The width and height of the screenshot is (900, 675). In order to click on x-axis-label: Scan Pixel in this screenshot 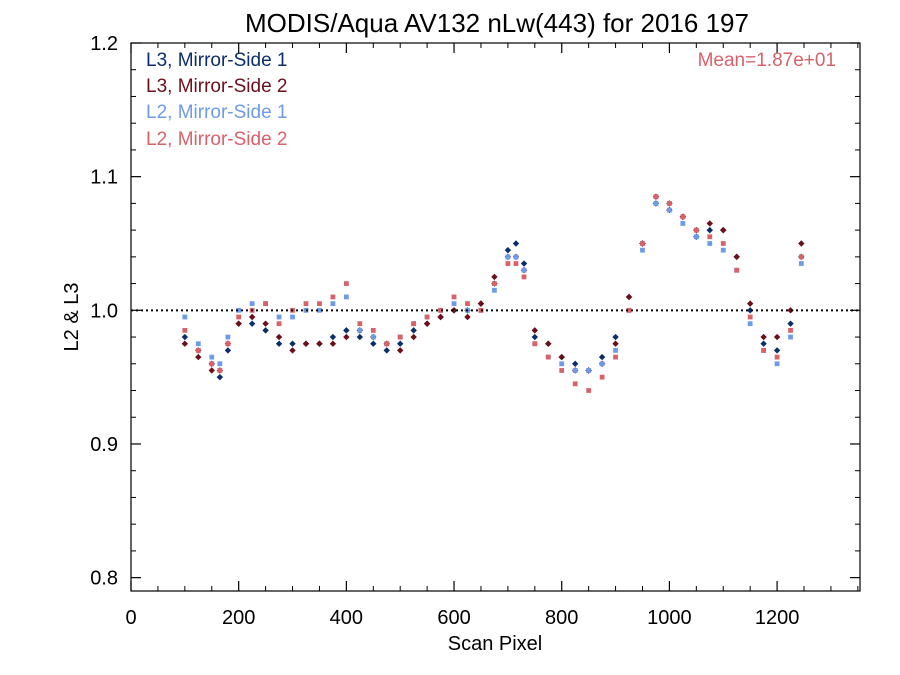, I will do `click(495, 644)`.